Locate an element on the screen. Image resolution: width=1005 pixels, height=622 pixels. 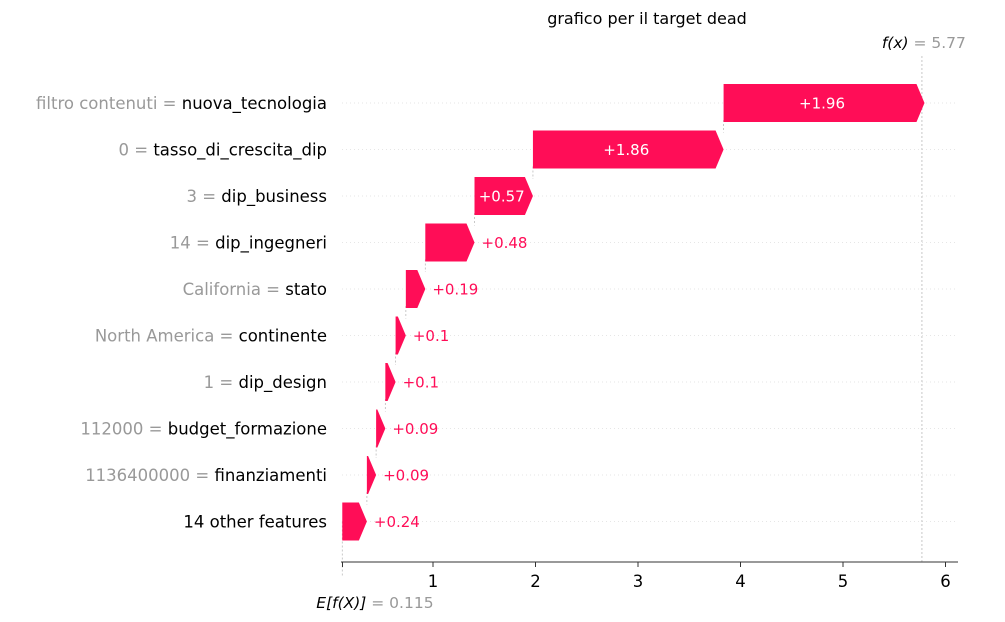
bar-value-label: +1.86 is located at coordinates (626, 150).